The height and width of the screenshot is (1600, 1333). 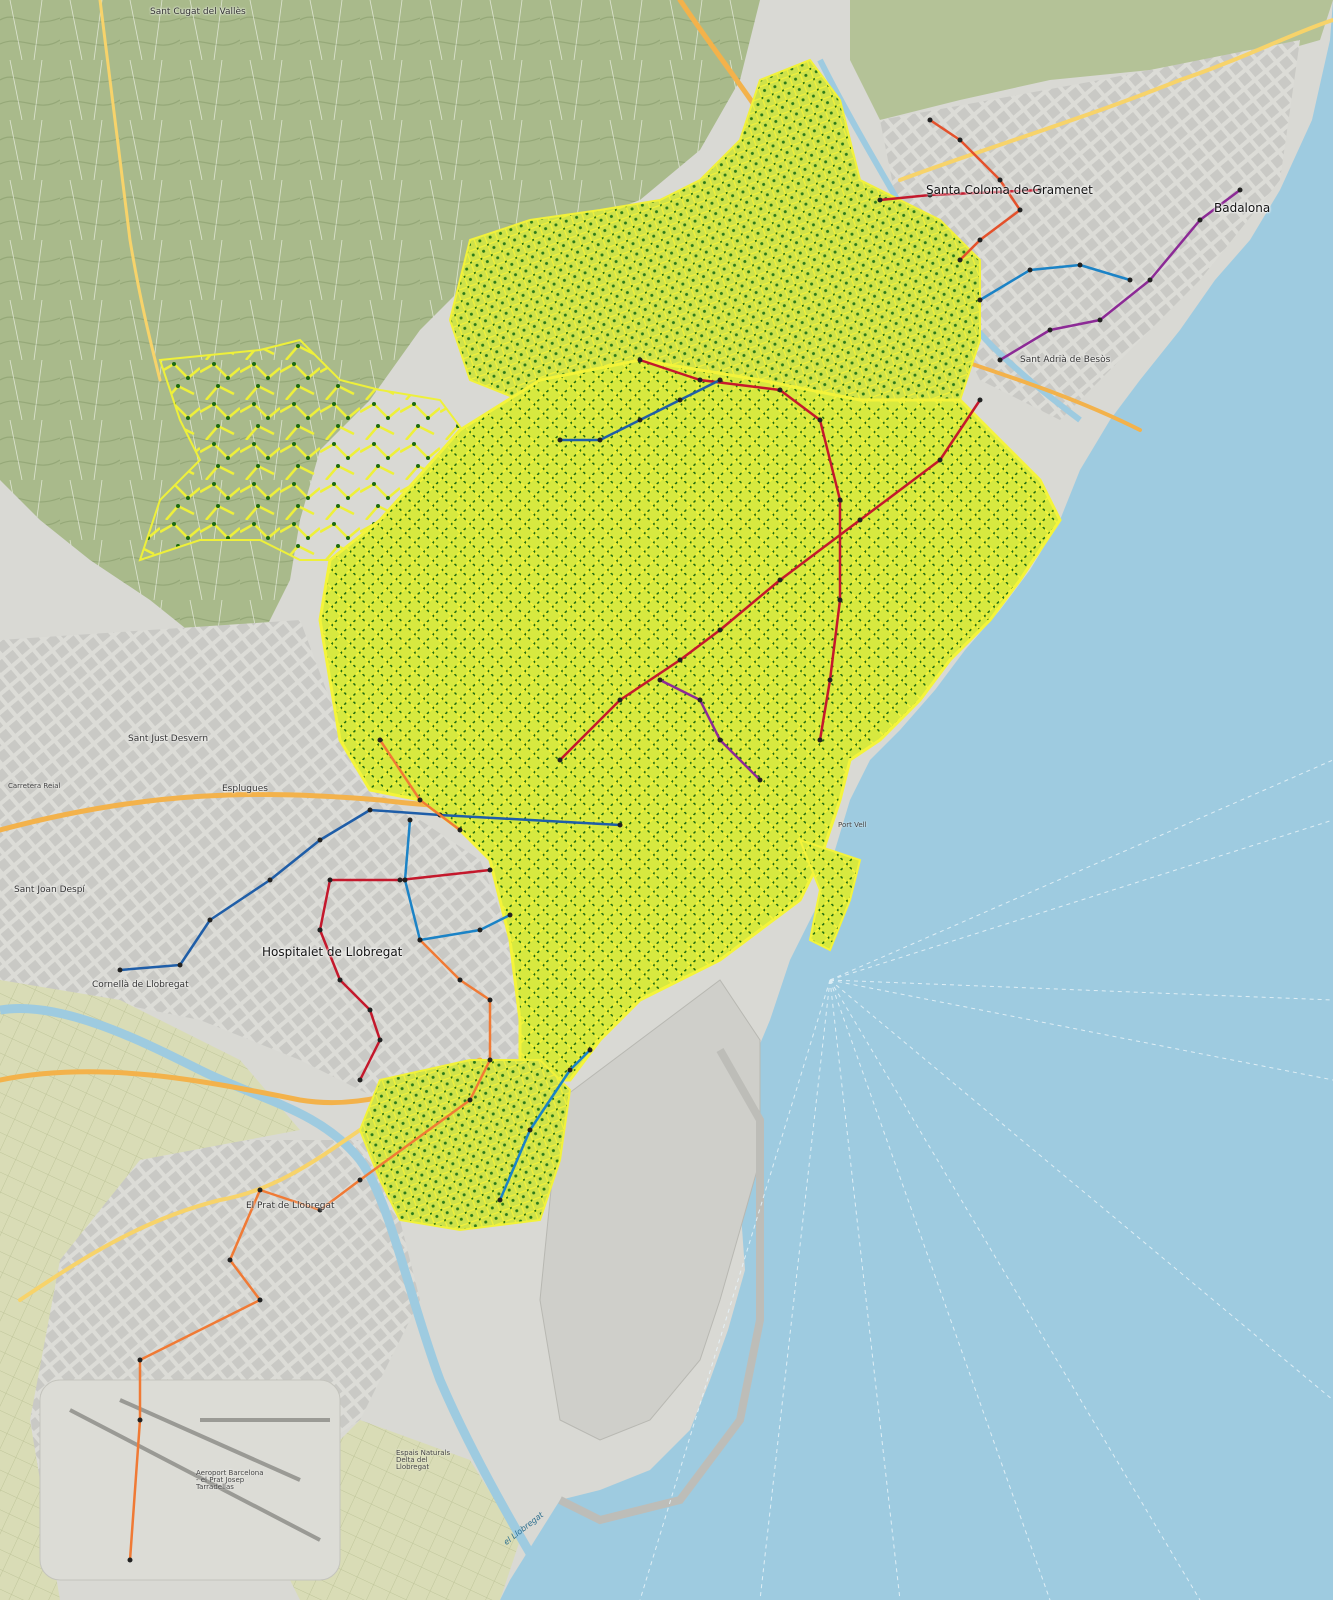 What do you see at coordinates (1065, 360) in the screenshot?
I see `label-sant-adria: Sant Adrià de Besòs` at bounding box center [1065, 360].